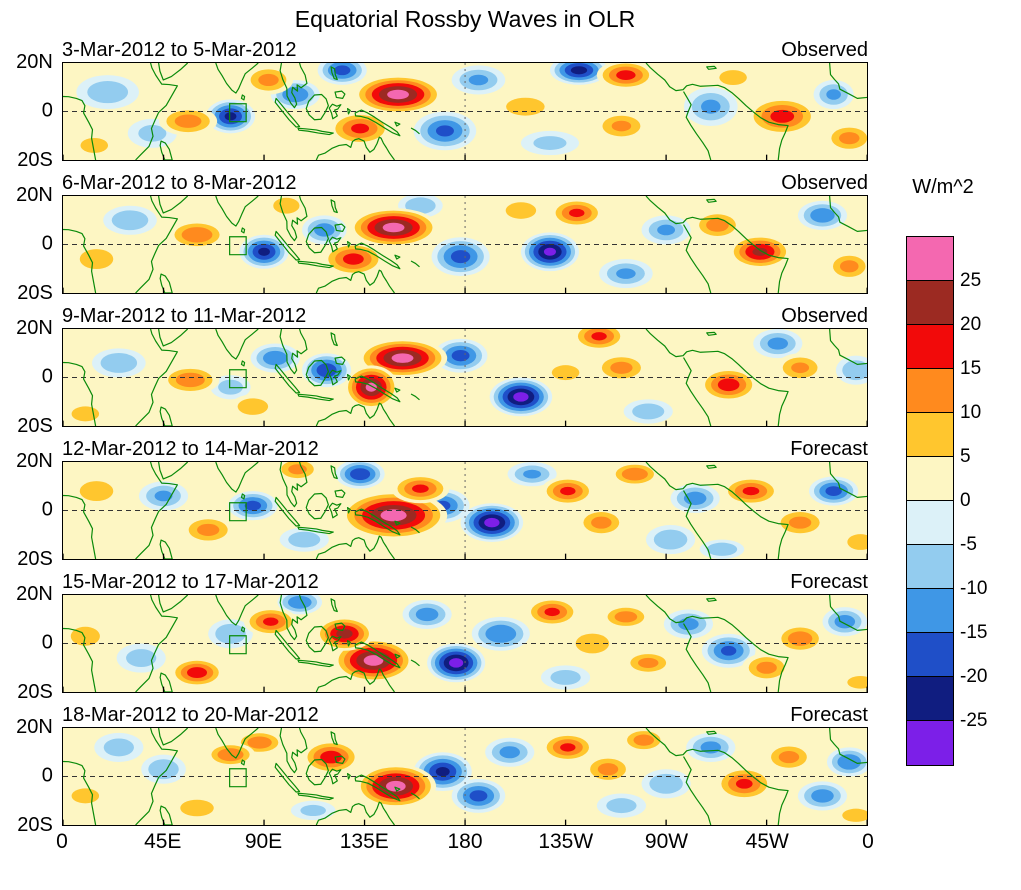 Image resolution: width=1021 pixels, height=890 pixels. I want to click on panel-date-range: 15-Mar-2012 to 17-Mar-2012, so click(190, 582).